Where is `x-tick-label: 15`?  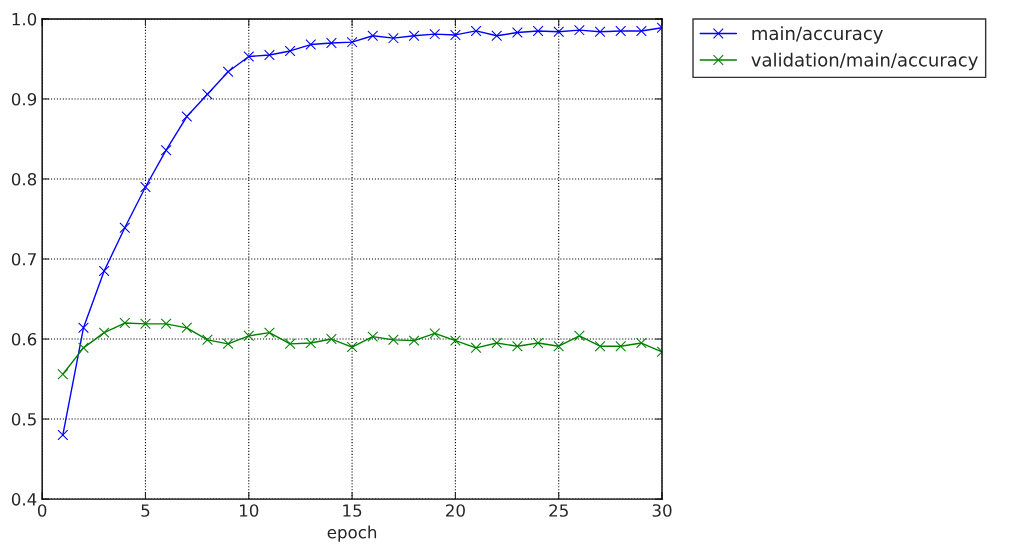 x-tick-label: 15 is located at coordinates (352, 510).